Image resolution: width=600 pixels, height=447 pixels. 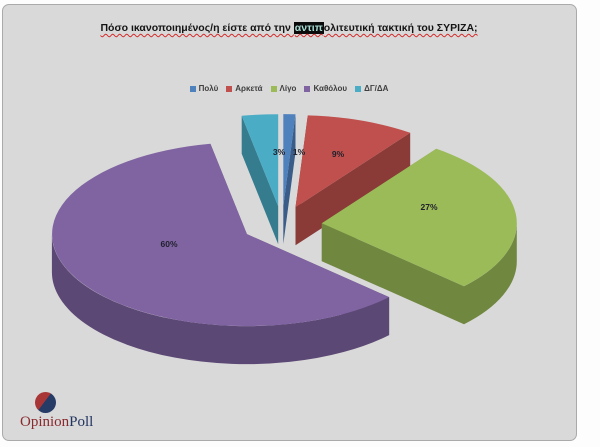 What do you see at coordinates (330, 88) in the screenshot?
I see `legend-label: Καθόλου` at bounding box center [330, 88].